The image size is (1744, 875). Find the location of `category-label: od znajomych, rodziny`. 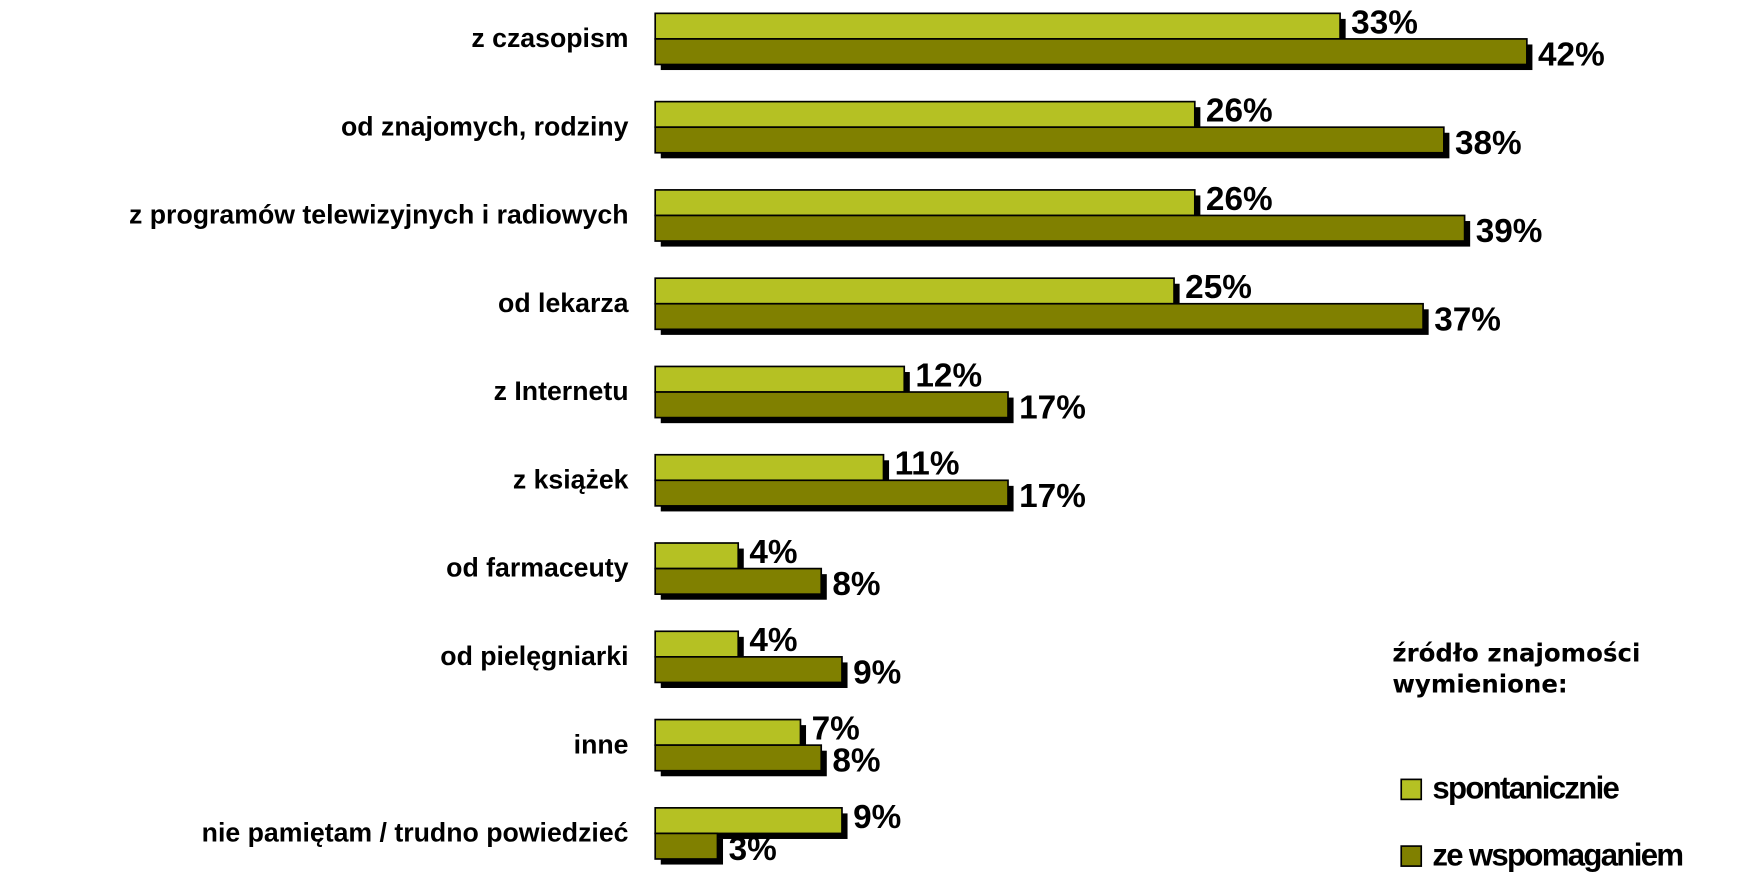

category-label: od znajomych, rodziny is located at coordinates (485, 126).